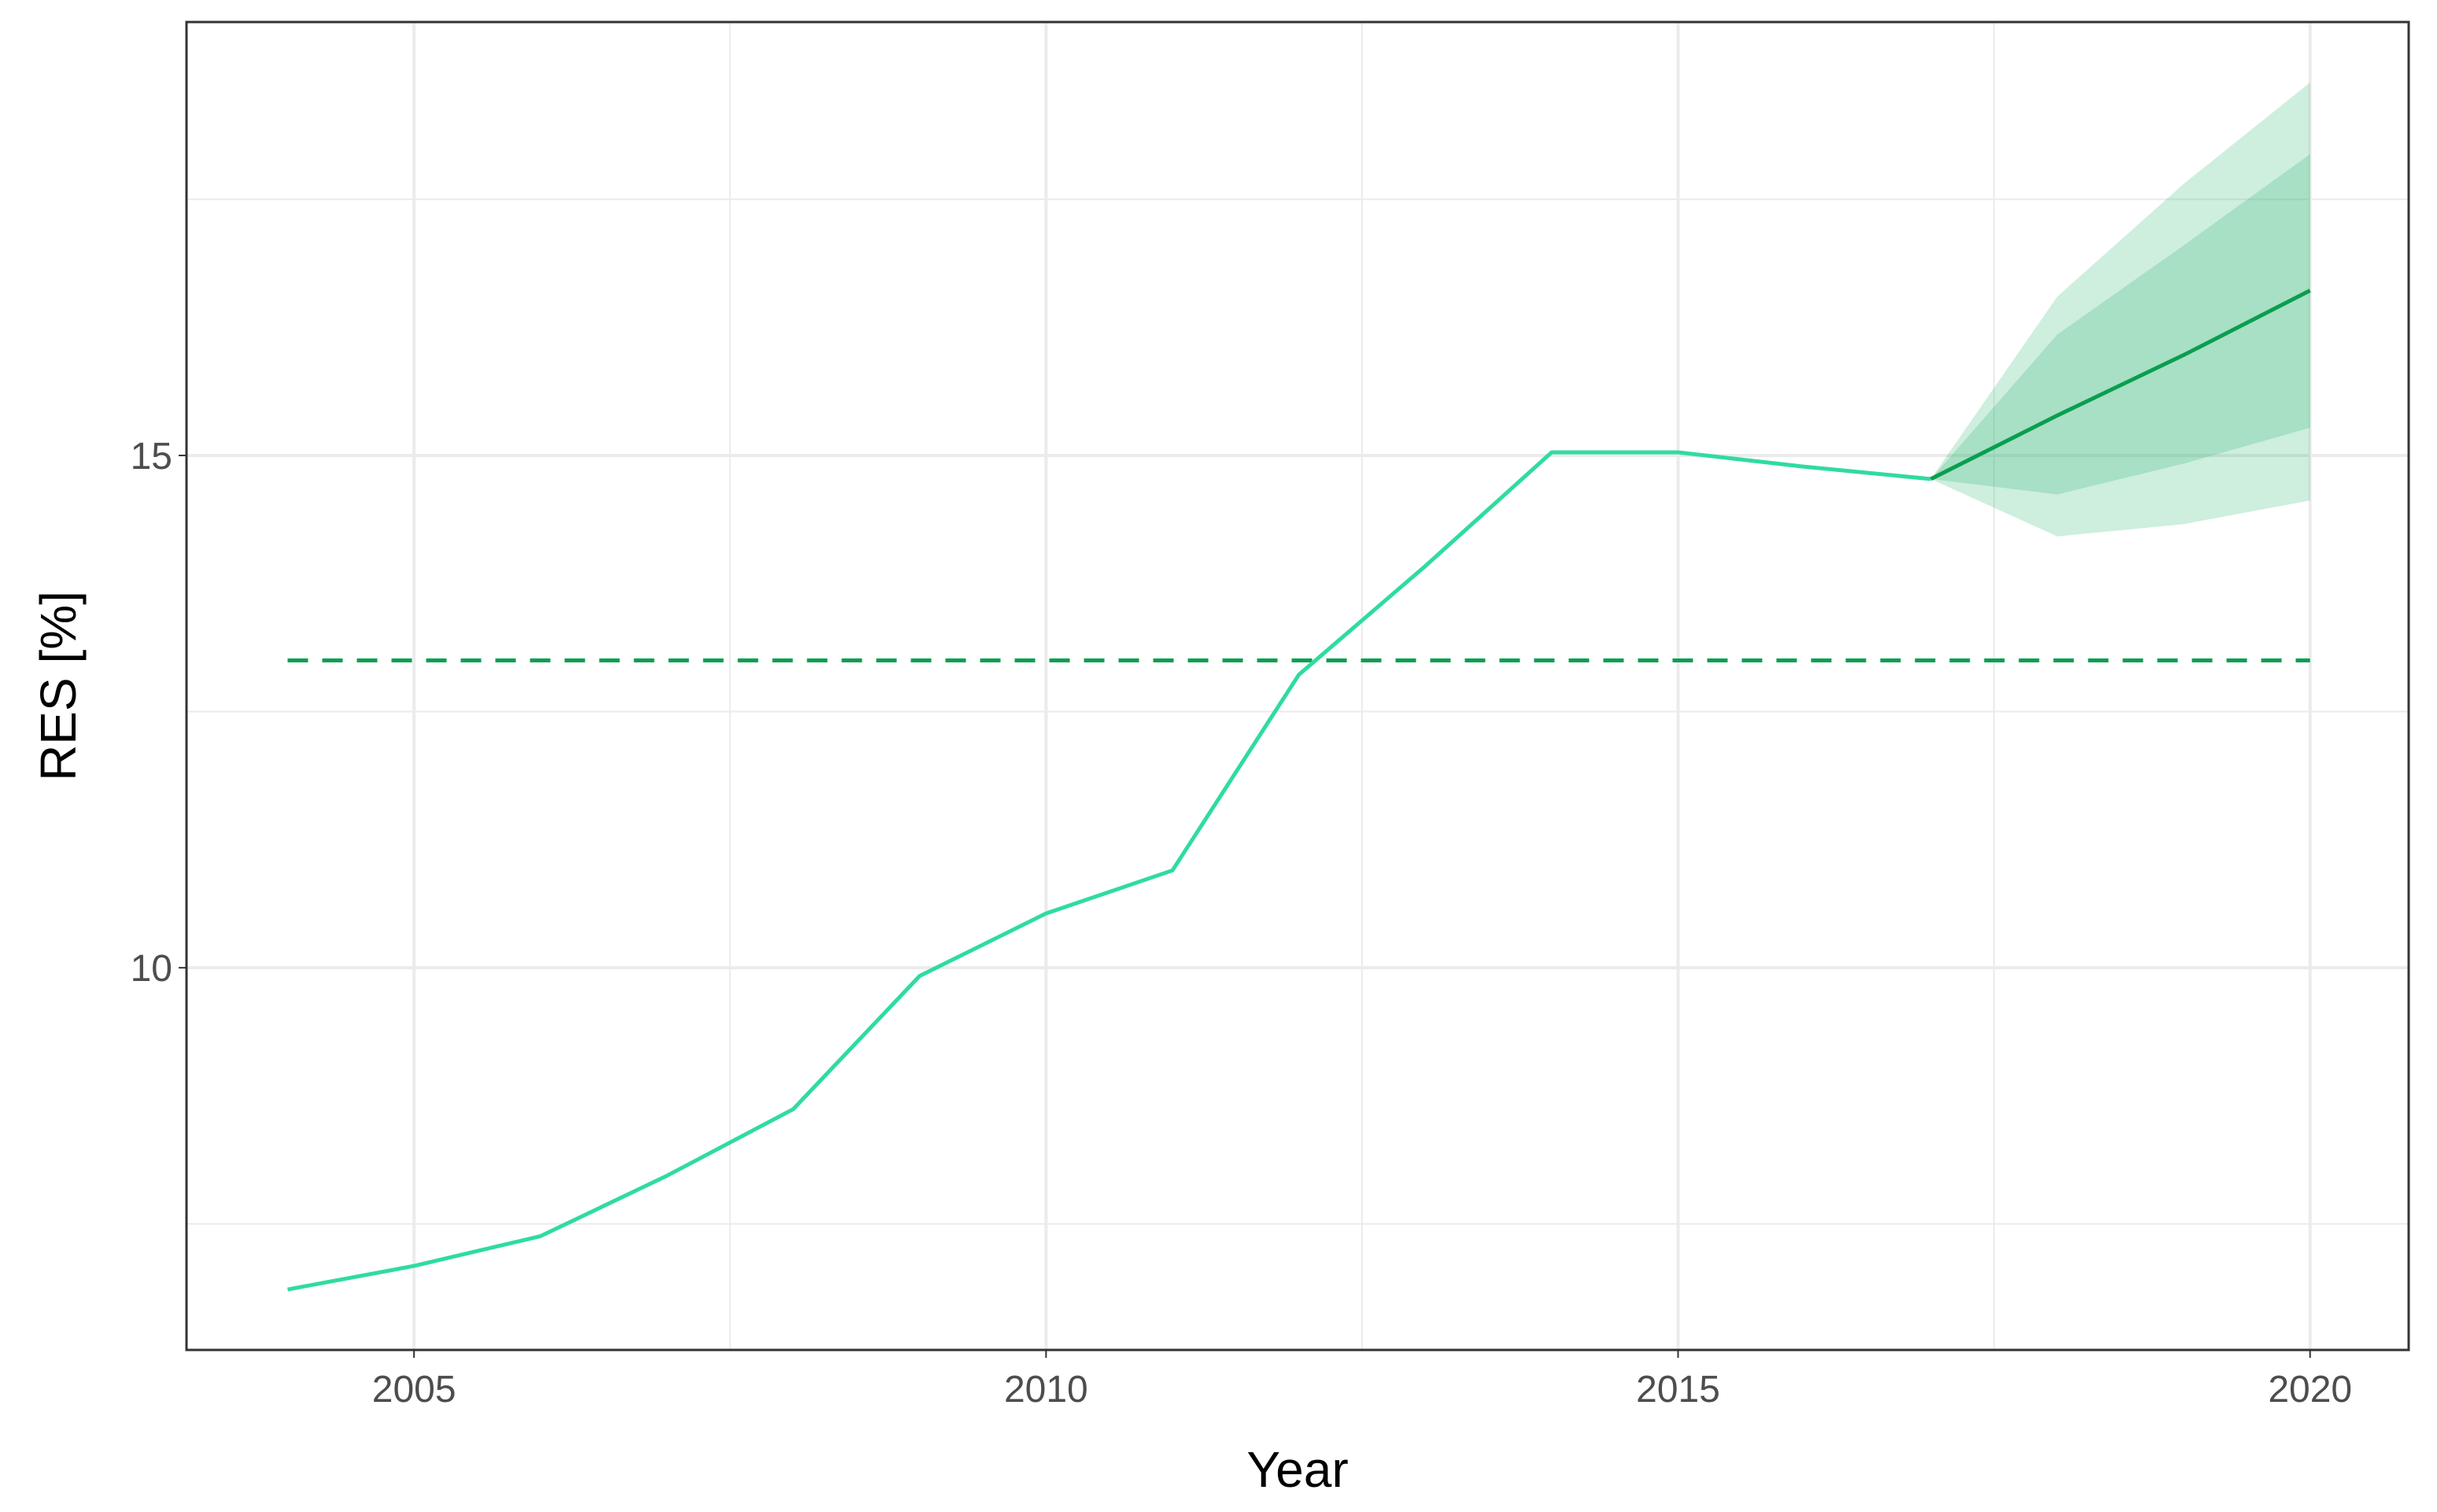 This screenshot has width=2437, height=1512. What do you see at coordinates (2310, 1390) in the screenshot?
I see `x-tick-label: 2020` at bounding box center [2310, 1390].